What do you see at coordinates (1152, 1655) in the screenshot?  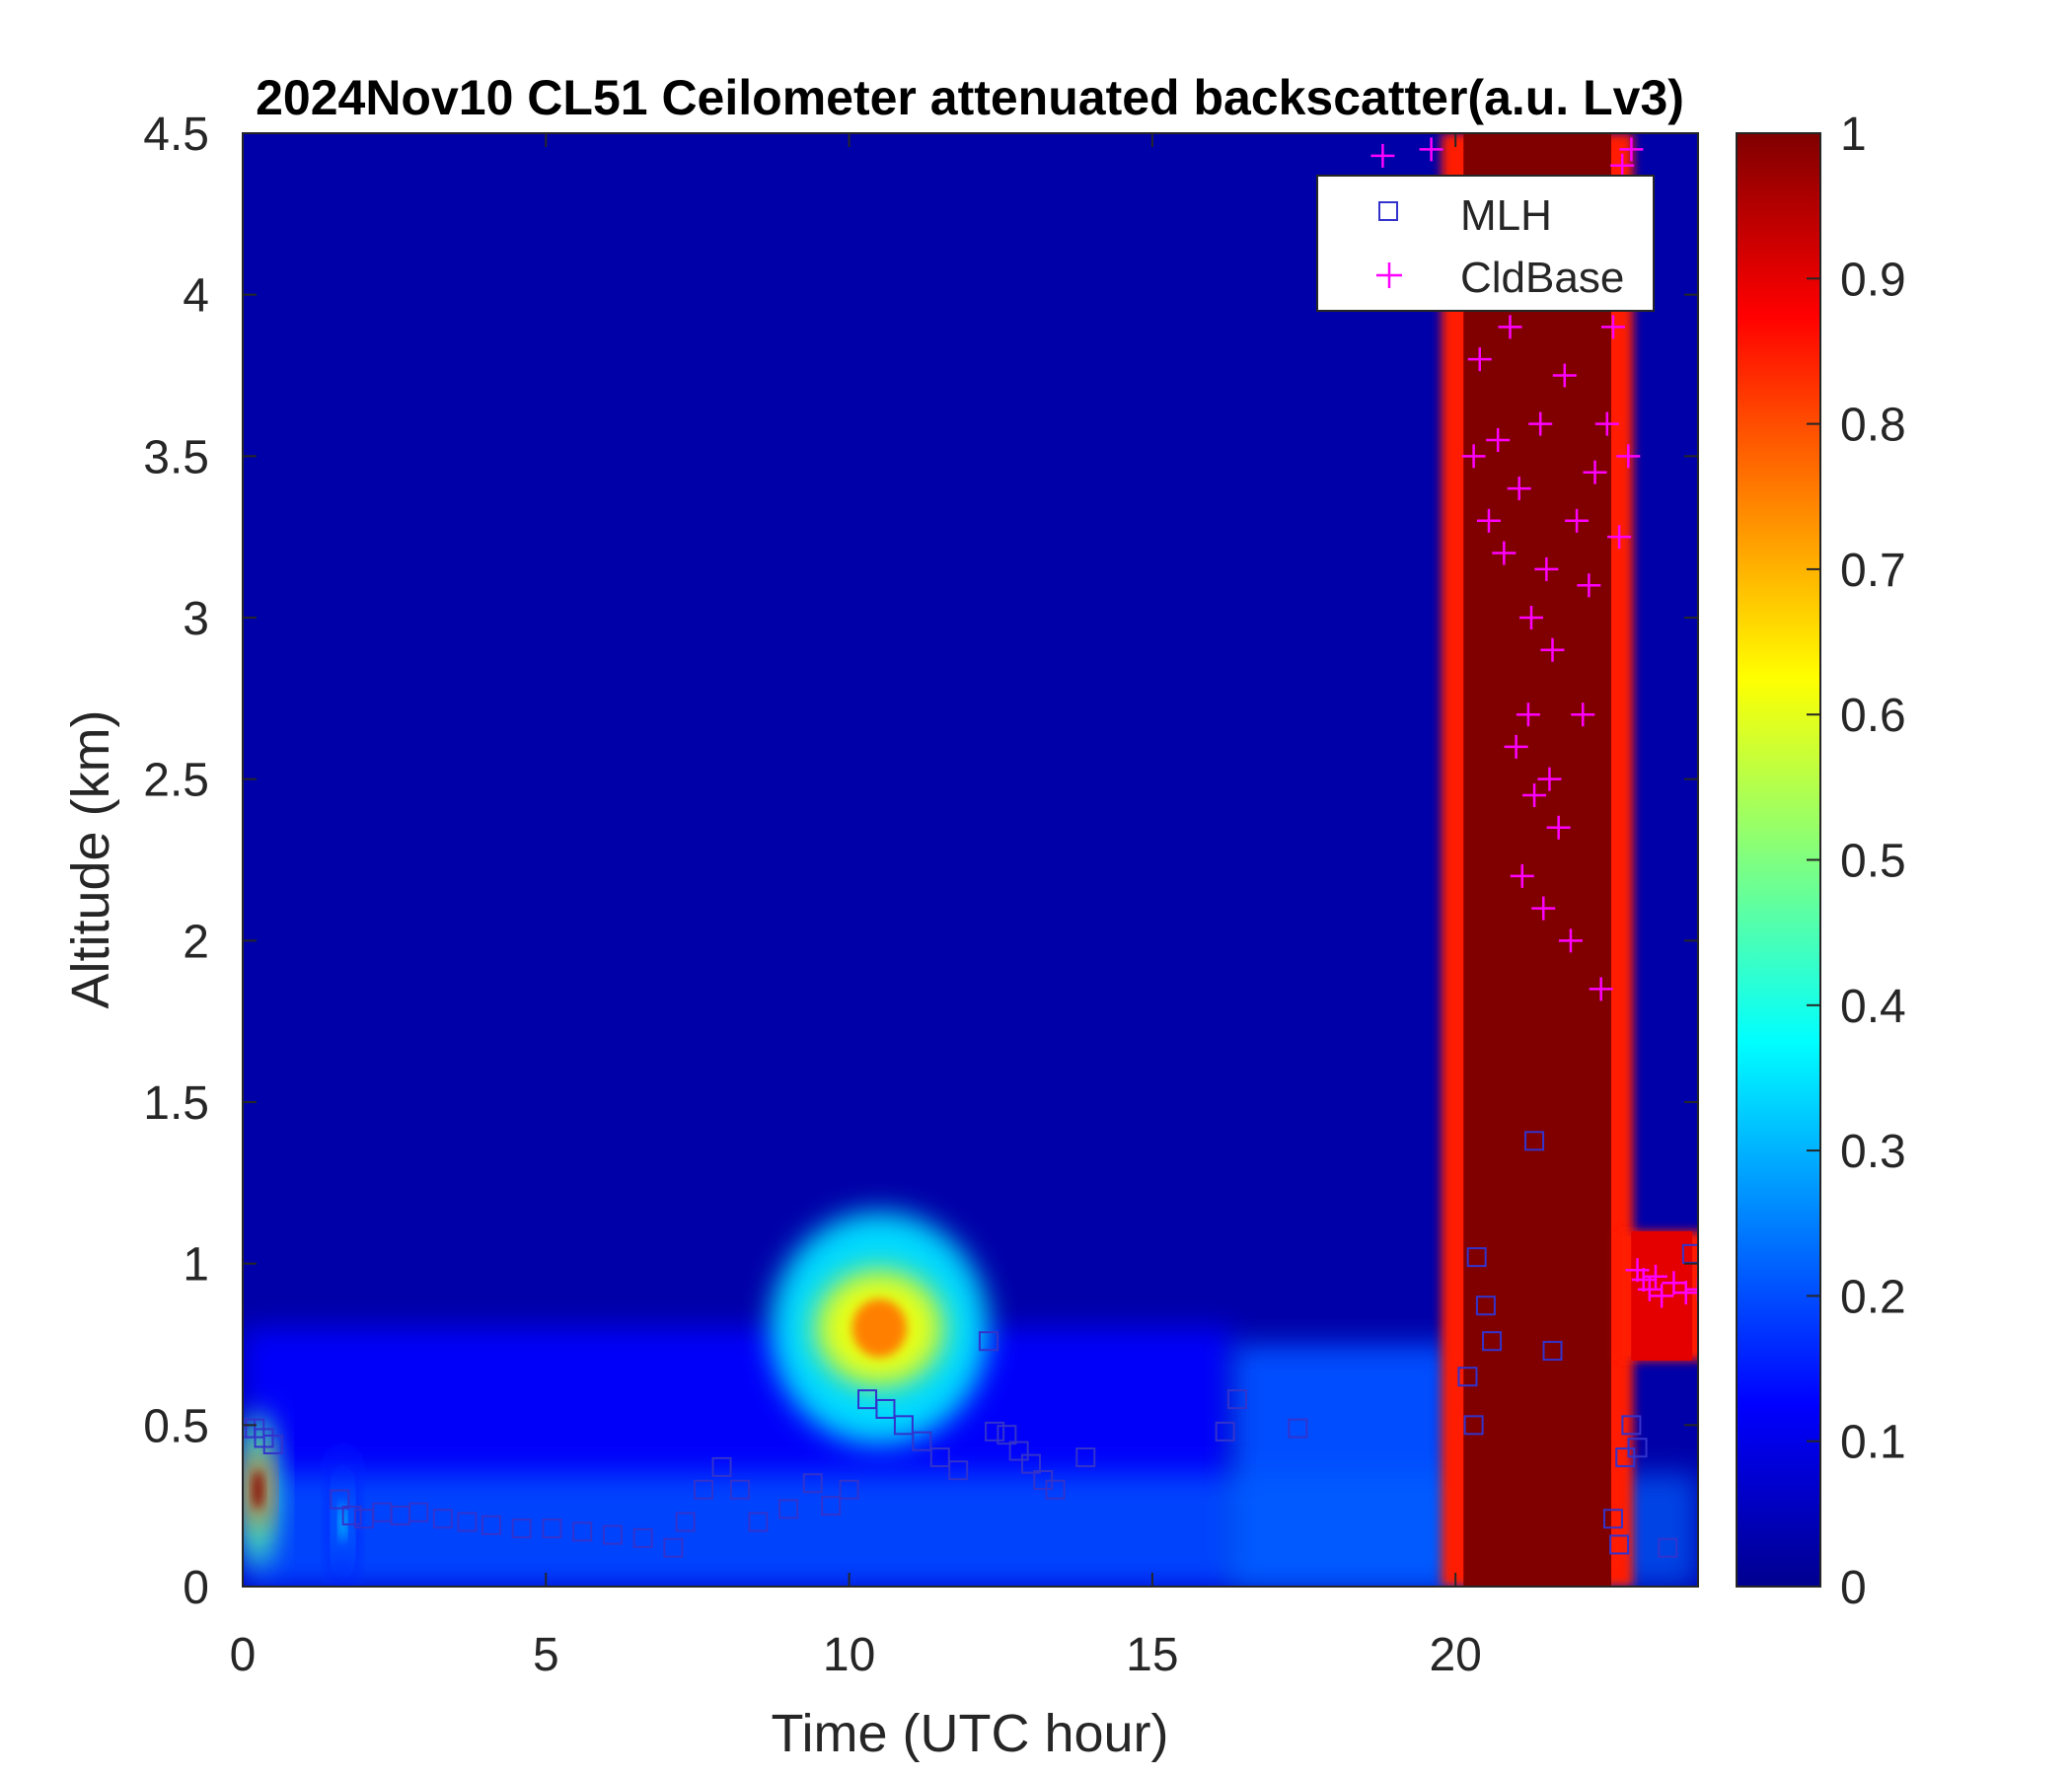 I see `x-tick-label: 15` at bounding box center [1152, 1655].